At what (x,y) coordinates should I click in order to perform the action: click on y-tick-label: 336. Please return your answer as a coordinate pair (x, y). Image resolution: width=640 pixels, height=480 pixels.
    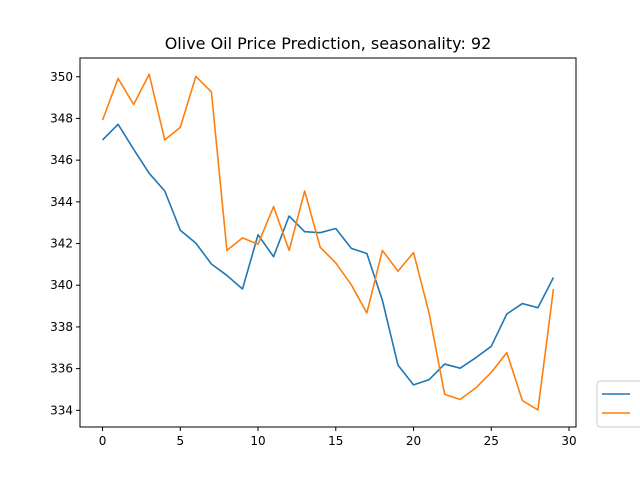
    Looking at the image, I should click on (61, 369).